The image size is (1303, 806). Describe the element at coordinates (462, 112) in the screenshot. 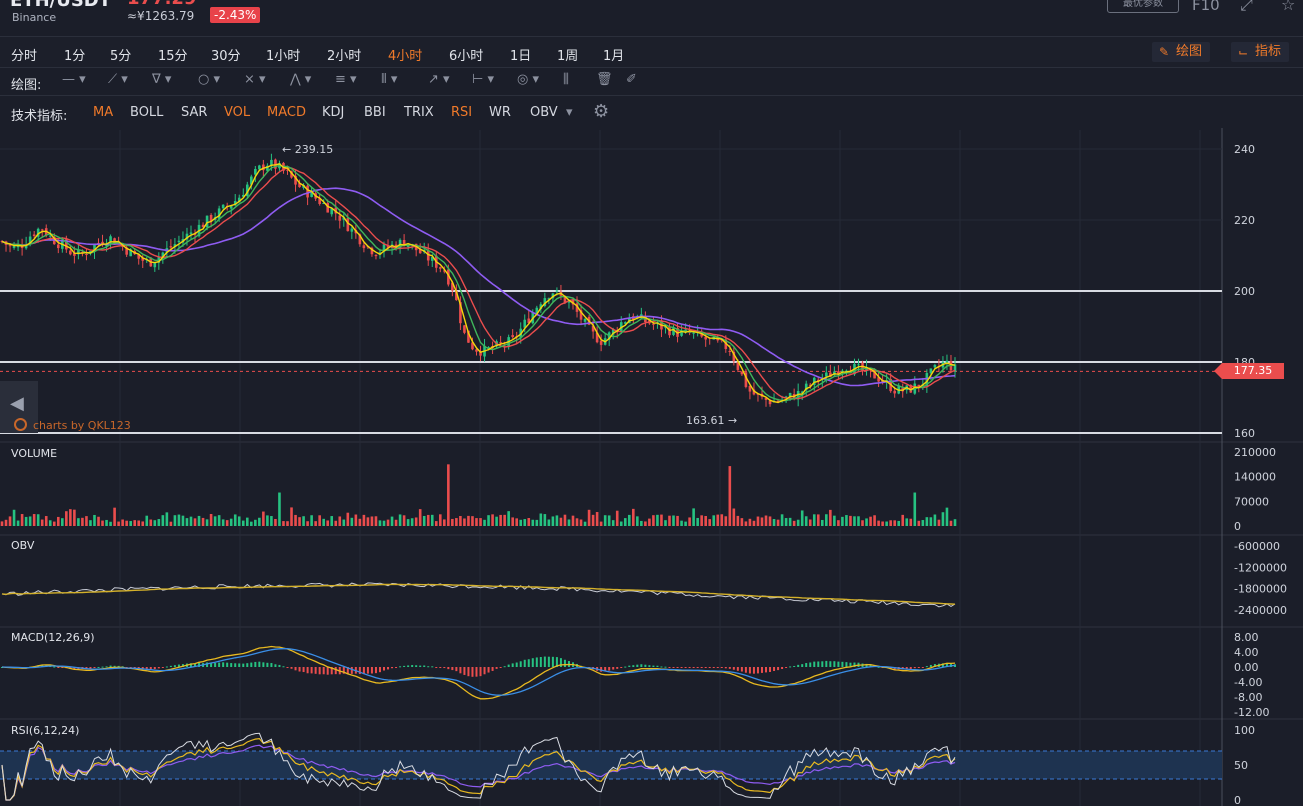

I see `indicator-rsi: RSI` at that location.